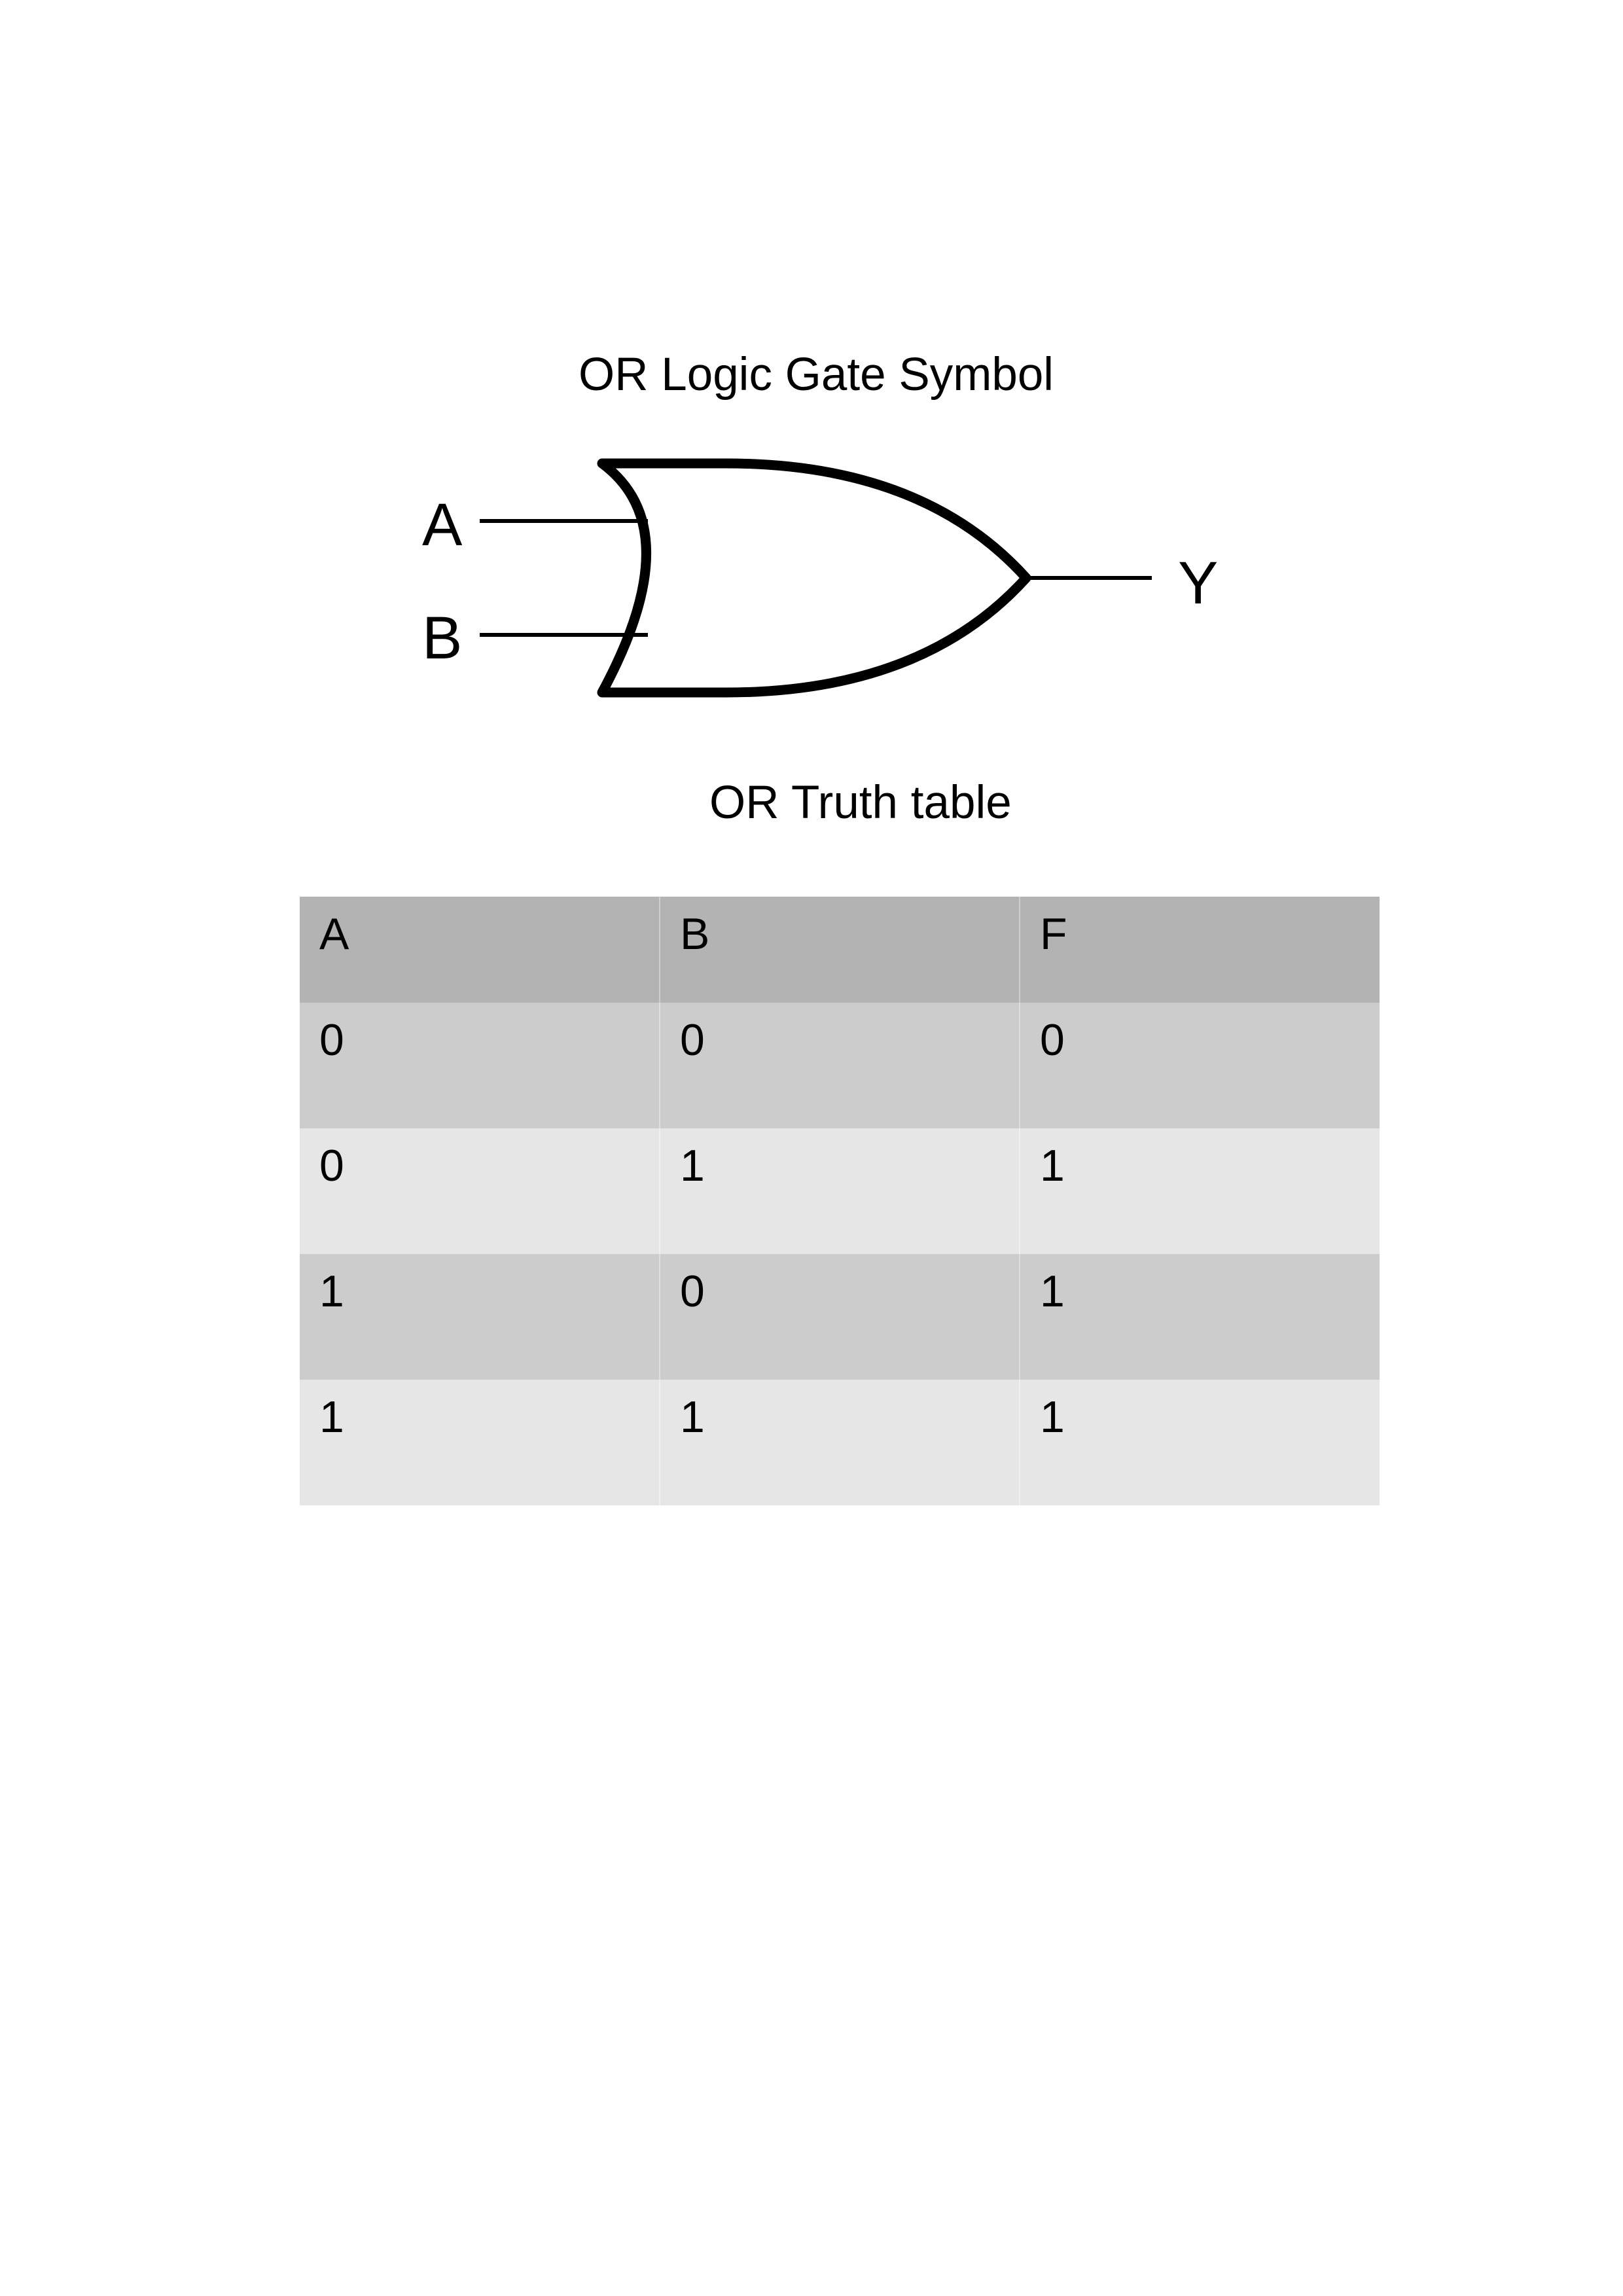  Describe the element at coordinates (480, 950) in the screenshot. I see `header-cell-a: A` at that location.